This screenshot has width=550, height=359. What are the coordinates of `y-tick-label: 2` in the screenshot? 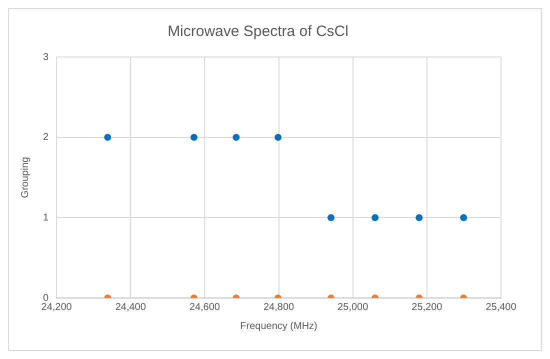 It's located at (46, 138).